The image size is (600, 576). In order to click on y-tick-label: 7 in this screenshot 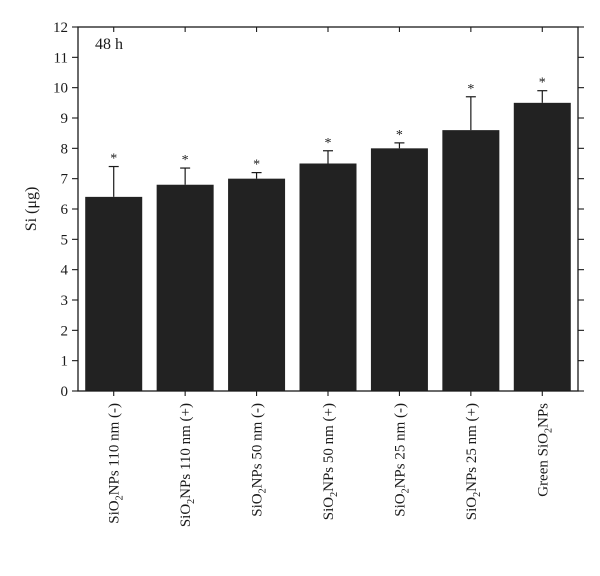, I will do `click(65, 180)`.